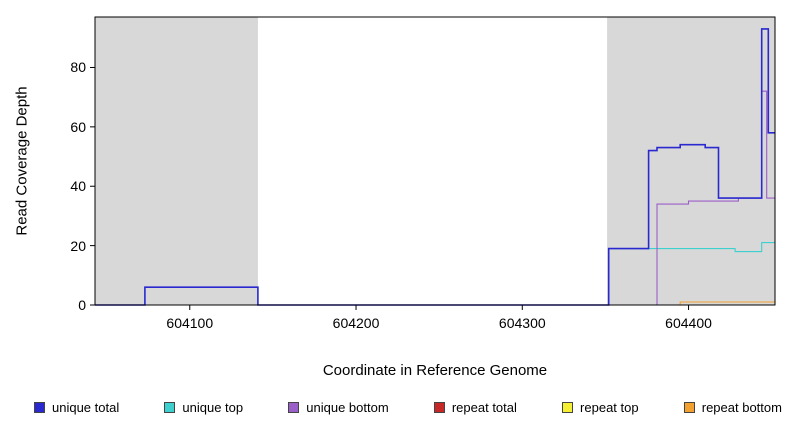 The image size is (792, 432). I want to click on legend-item-repeat-total: repeat total, so click(475, 407).